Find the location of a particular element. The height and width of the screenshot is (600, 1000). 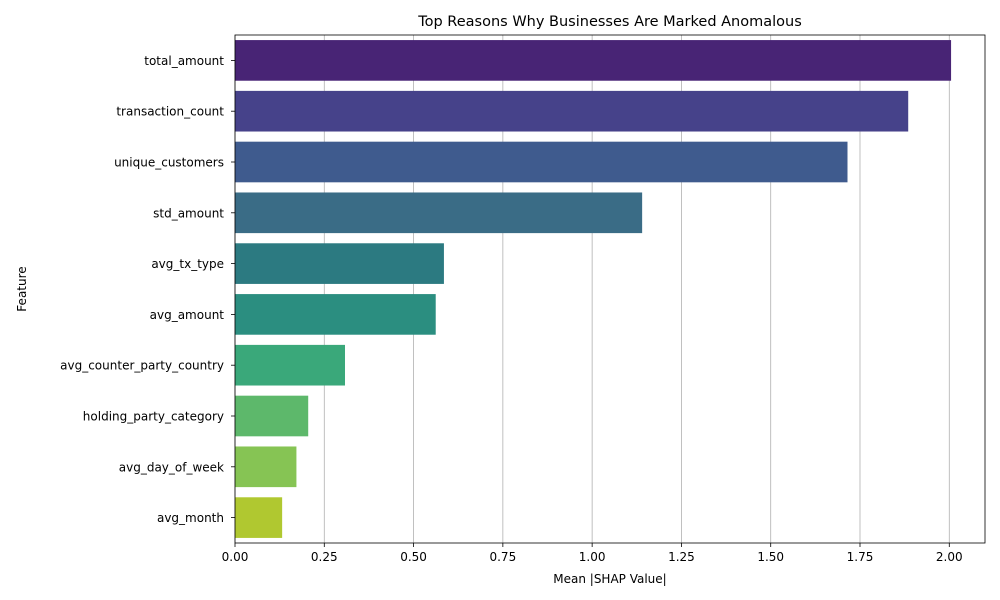

y-tick-label: avg_tx_type is located at coordinates (187, 264).